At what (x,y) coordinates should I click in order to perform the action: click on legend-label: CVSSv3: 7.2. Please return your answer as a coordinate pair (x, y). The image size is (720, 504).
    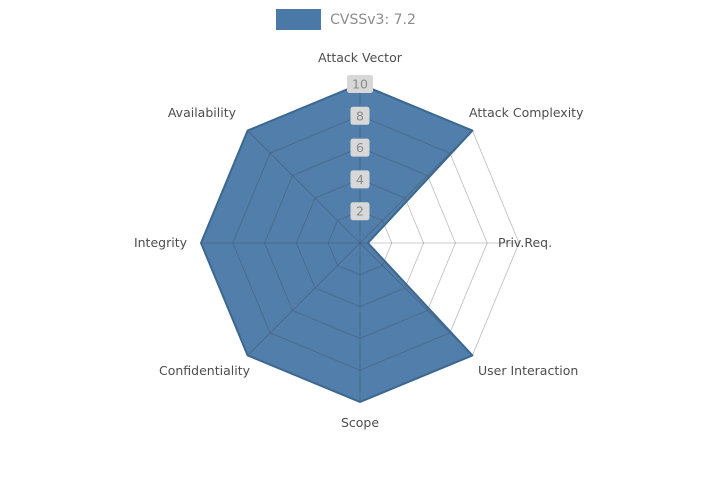
    Looking at the image, I should click on (373, 19).